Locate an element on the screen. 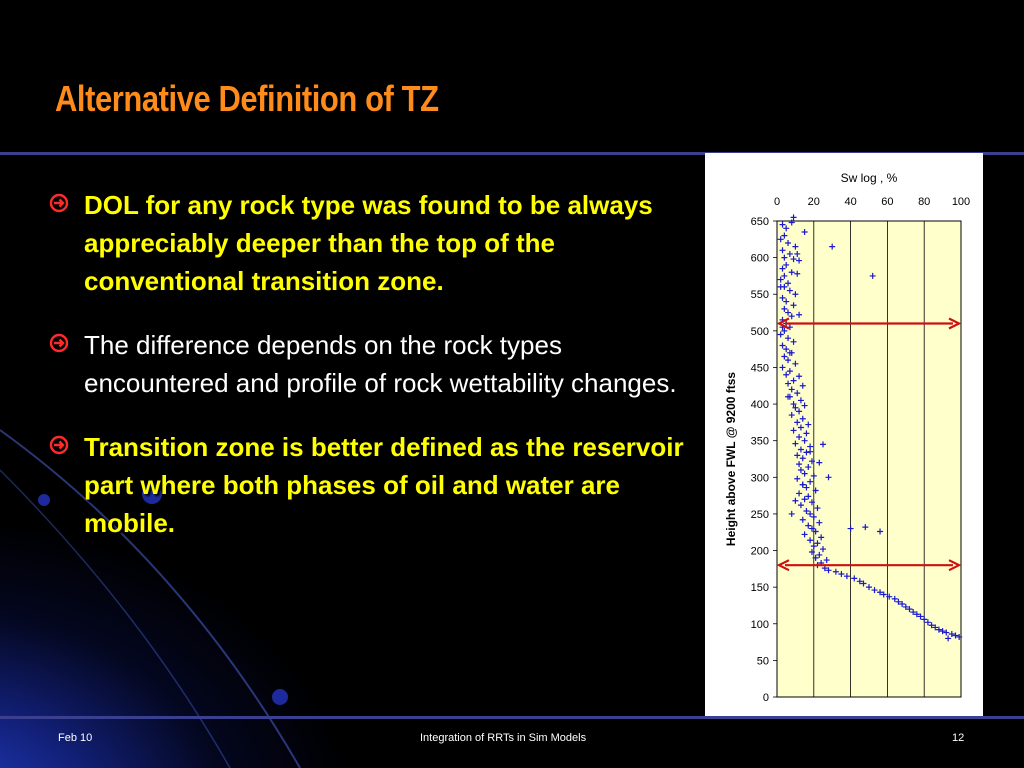 The height and width of the screenshot is (768, 1024). y-tick-label: 600 is located at coordinates (760, 259).